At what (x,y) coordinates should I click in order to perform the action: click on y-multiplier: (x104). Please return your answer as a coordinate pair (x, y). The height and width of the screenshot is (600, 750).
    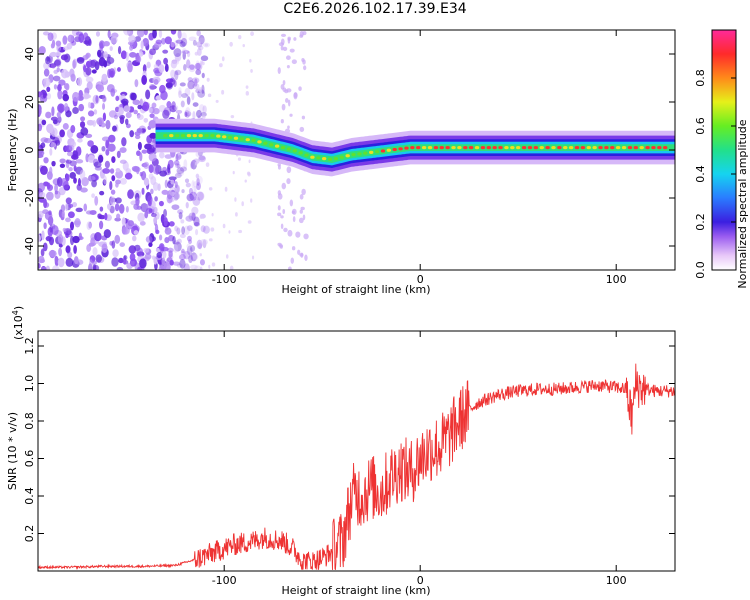
    Looking at the image, I should click on (18, 323).